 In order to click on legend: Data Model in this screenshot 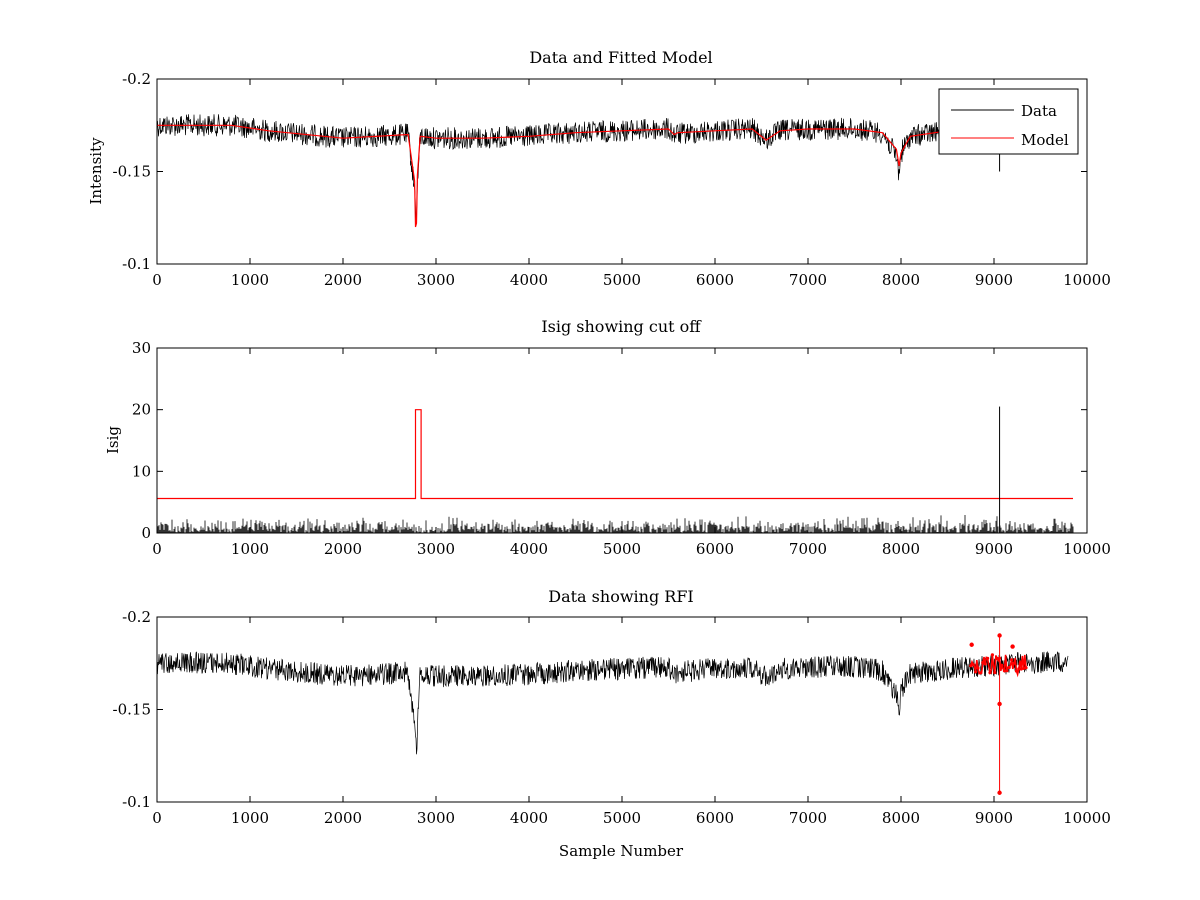, I will do `click(1008, 121)`.